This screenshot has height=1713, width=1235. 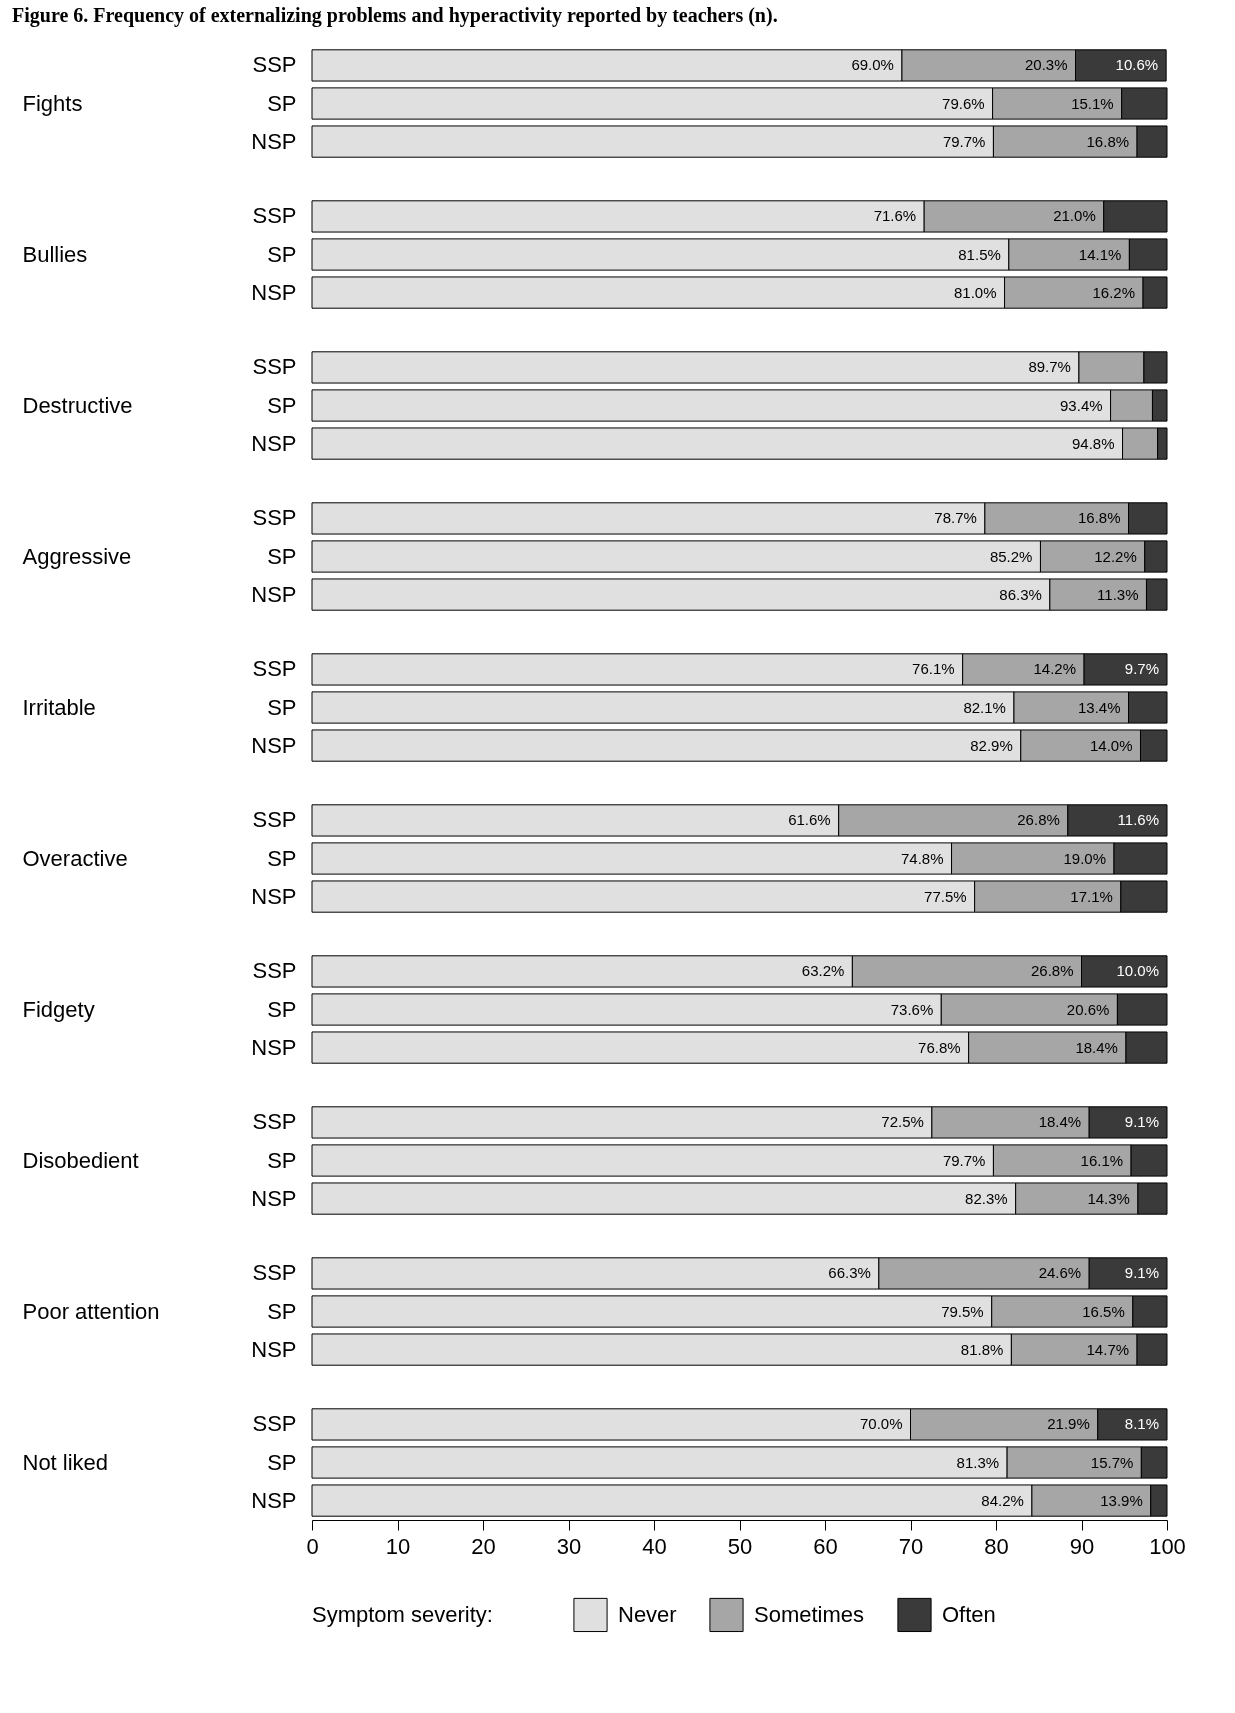 I want to click on y-axis-title: Fidgety, so click(x=58, y=1009).